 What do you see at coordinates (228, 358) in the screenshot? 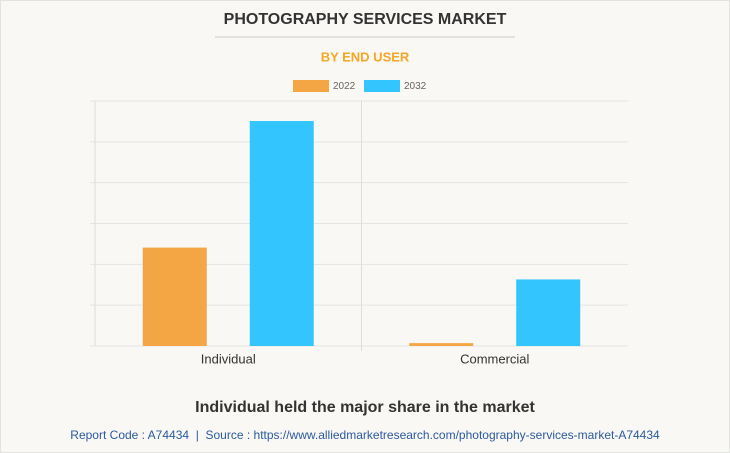
I see `x-tick-label: Individual` at bounding box center [228, 358].